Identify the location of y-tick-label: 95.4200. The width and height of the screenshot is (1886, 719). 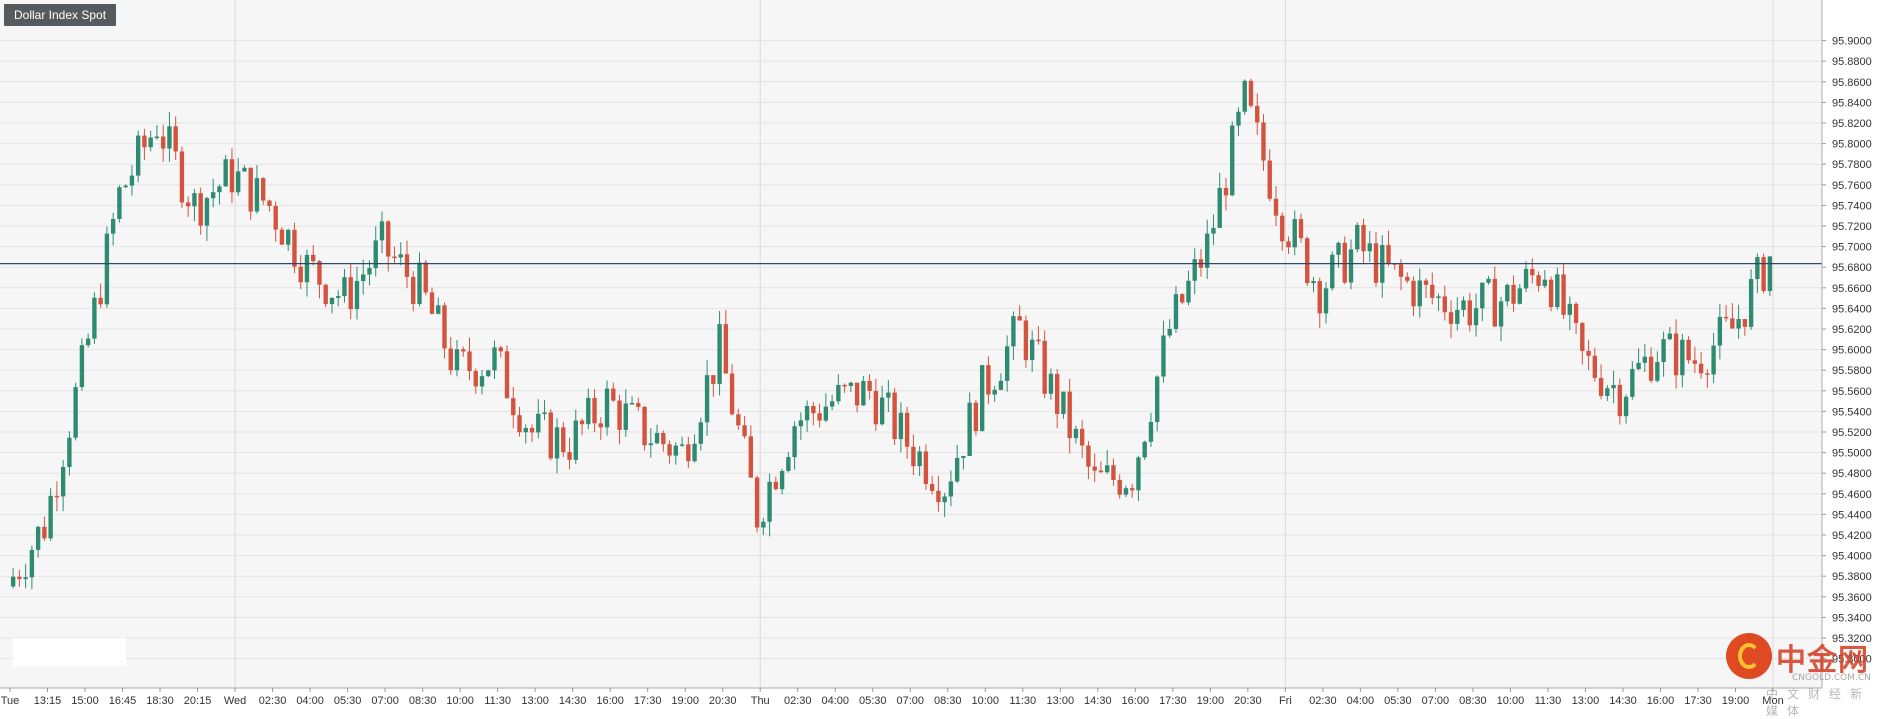
(1852, 536).